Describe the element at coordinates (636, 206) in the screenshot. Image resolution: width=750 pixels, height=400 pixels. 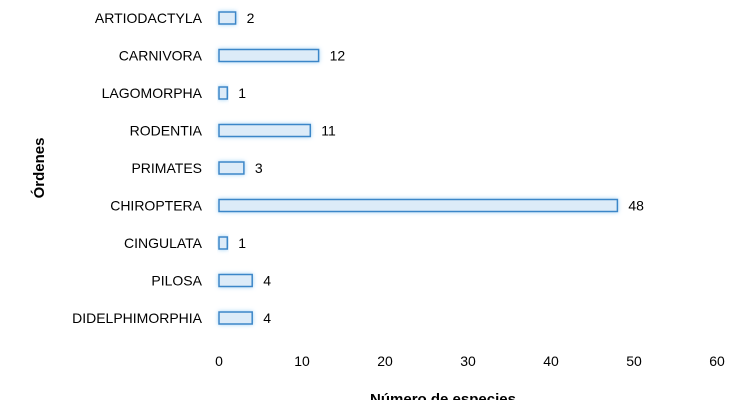
I see `data-label-chiroptera: 48` at that location.